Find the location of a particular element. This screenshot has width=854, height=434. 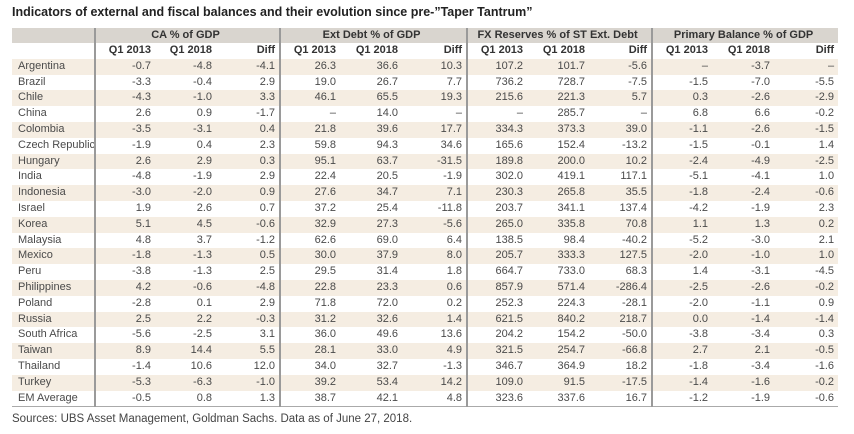

value-cell: 337.6 is located at coordinates (558, 399).